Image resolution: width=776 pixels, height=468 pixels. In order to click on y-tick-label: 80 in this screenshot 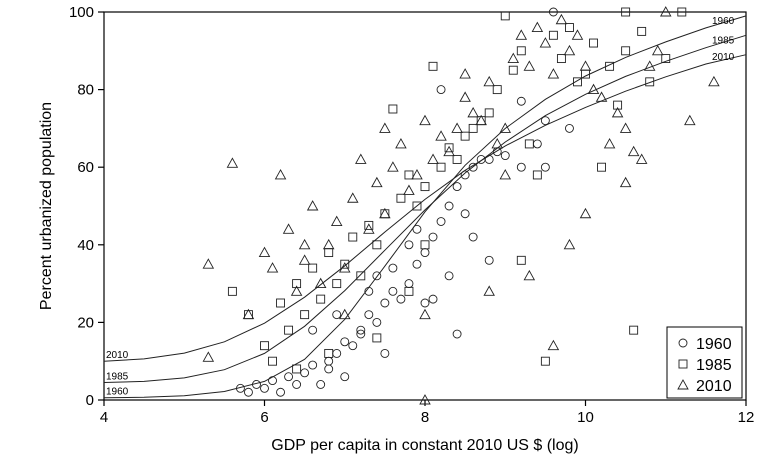, I will do `click(85, 90)`.